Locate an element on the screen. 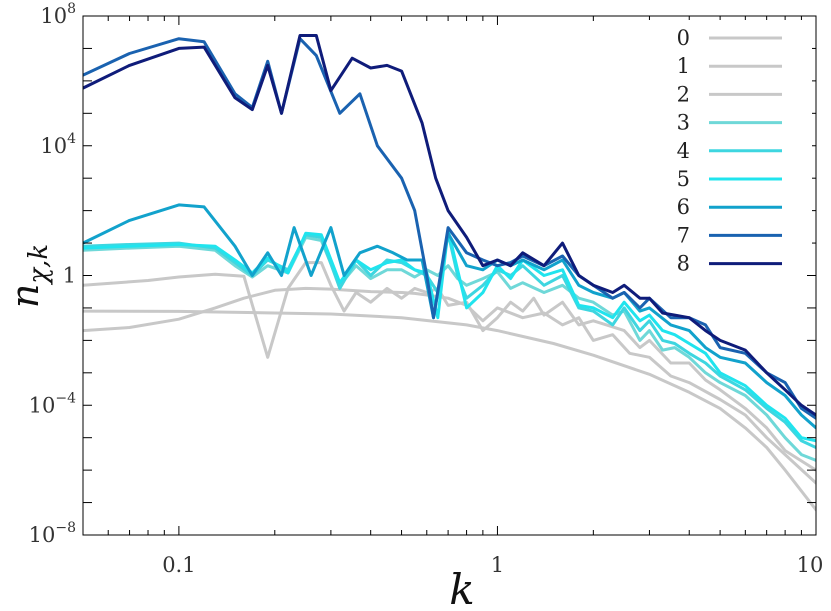 This screenshot has width=831, height=611. y-axis-label-main: n is located at coordinates (25, 296).